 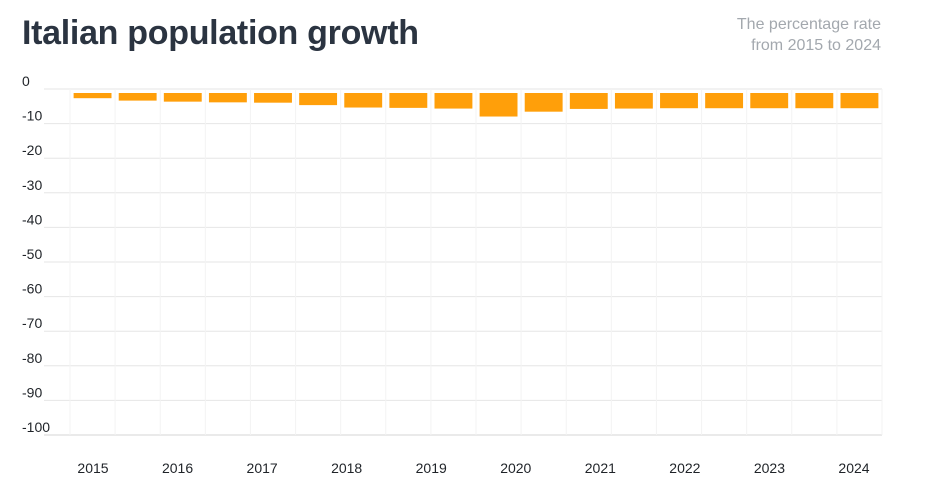 What do you see at coordinates (32, 150) in the screenshot?
I see `y-tick-label: -20` at bounding box center [32, 150].